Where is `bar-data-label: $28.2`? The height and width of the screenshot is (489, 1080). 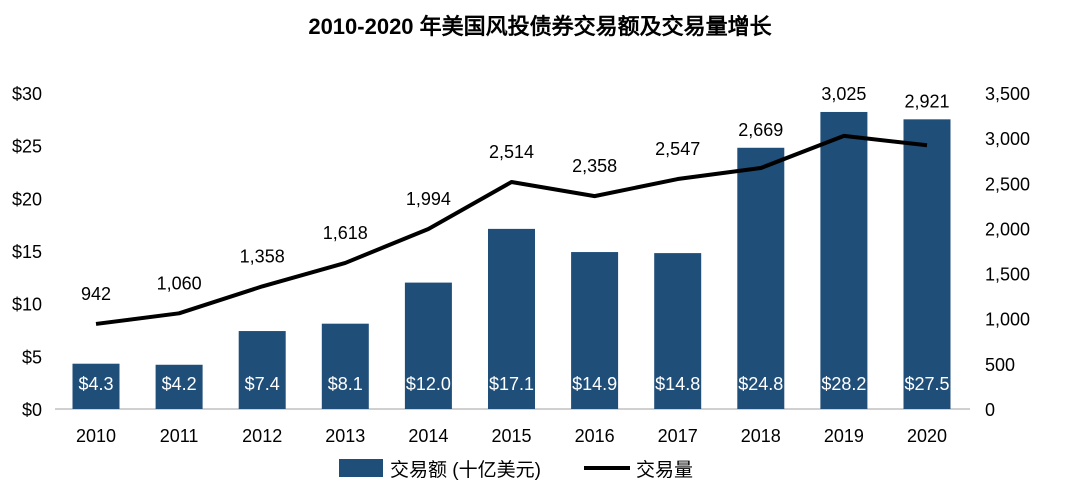 bar-data-label: $28.2 is located at coordinates (843, 384).